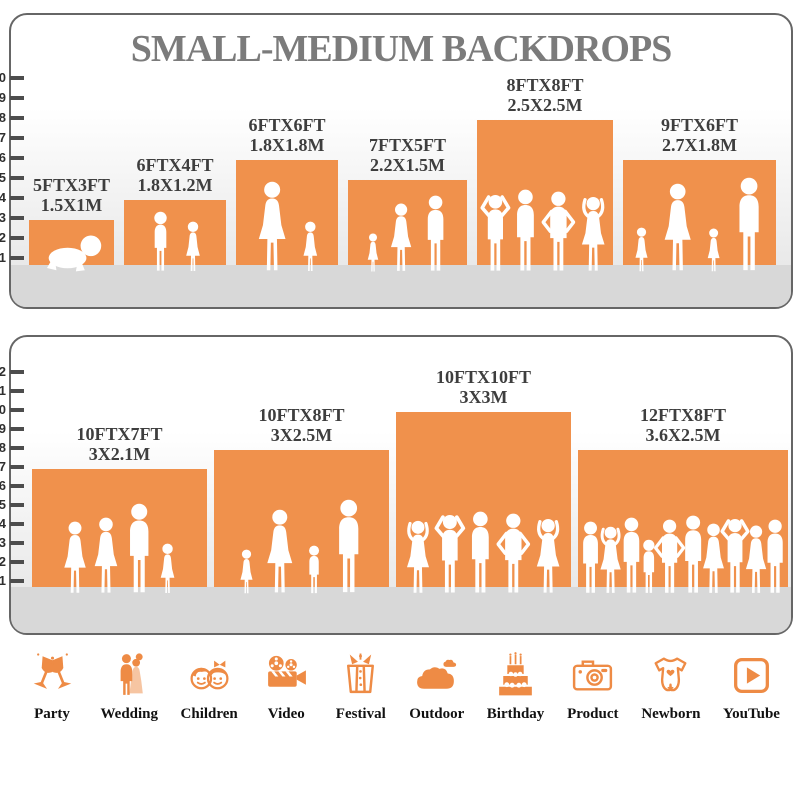  What do you see at coordinates (751, 714) in the screenshot?
I see `category-label: YouTube` at bounding box center [751, 714].